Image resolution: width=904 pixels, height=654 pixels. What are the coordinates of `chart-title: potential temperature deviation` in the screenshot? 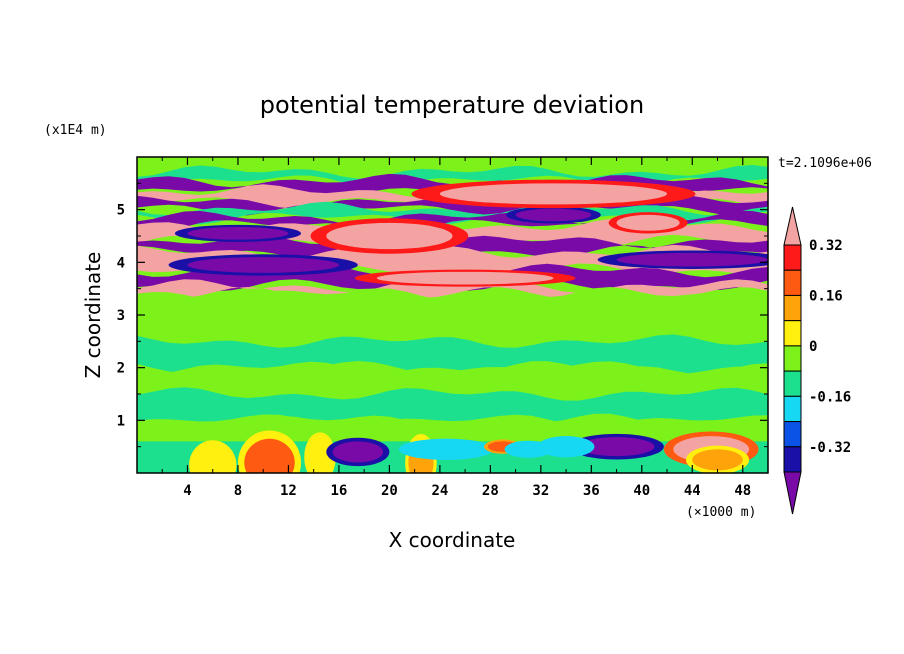 It's located at (452, 105).